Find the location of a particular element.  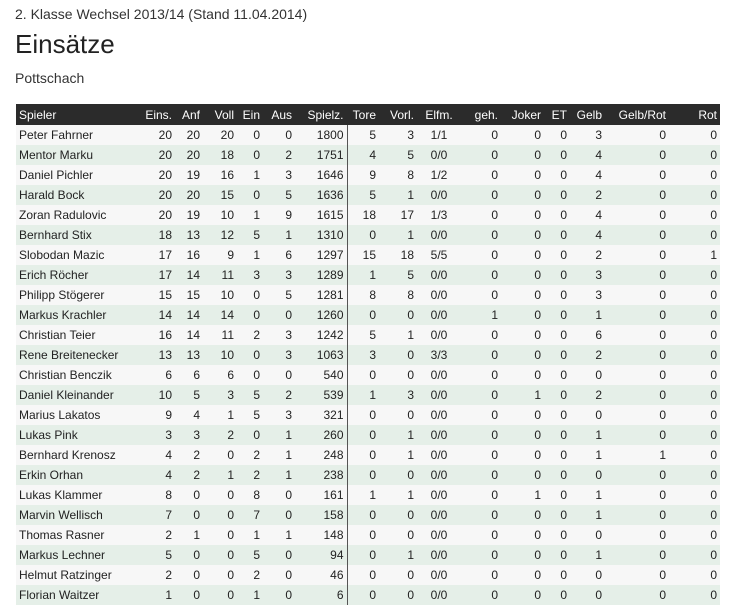

appearances-cell: 17 is located at coordinates (156, 275).